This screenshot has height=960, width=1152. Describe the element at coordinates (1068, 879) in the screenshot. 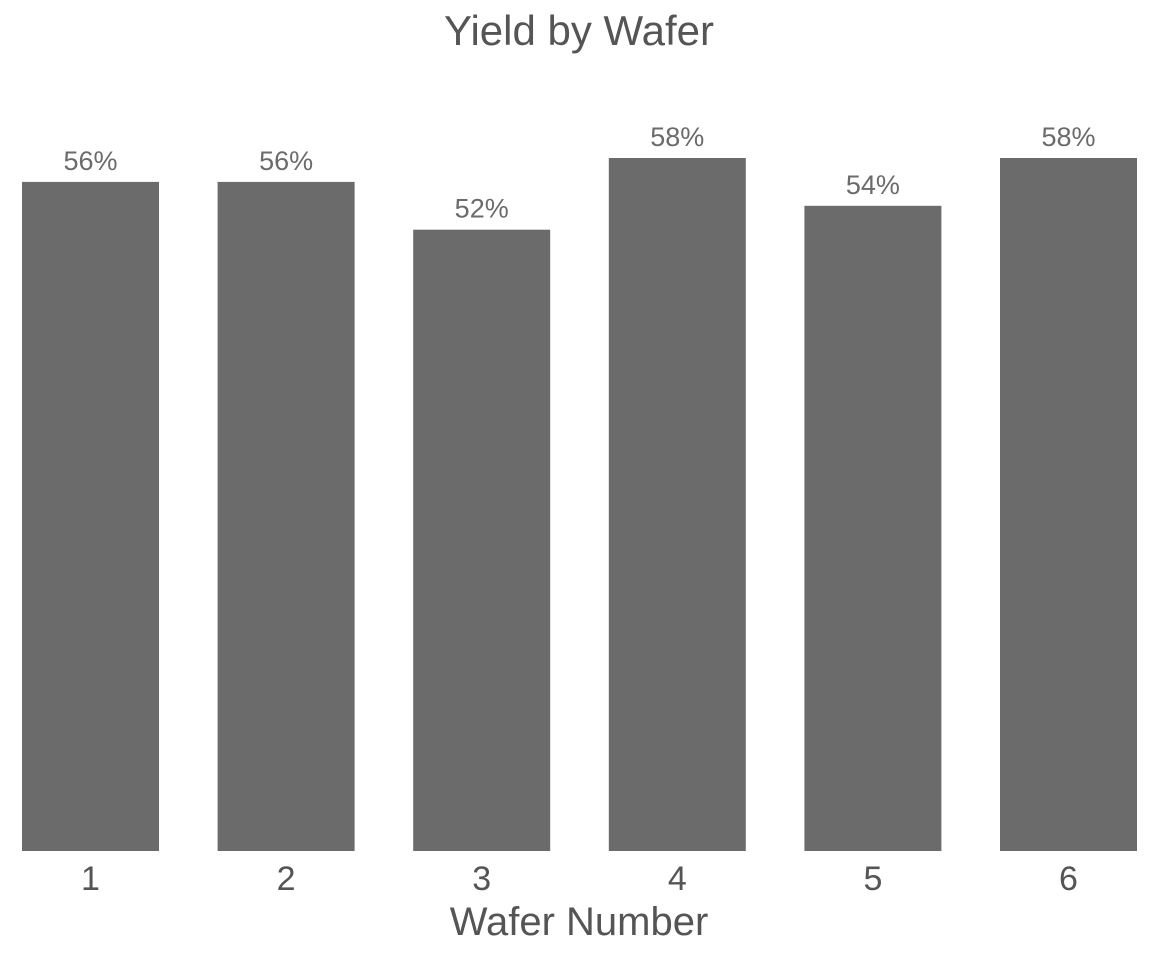

I see `x-tick-label-6: 6` at that location.